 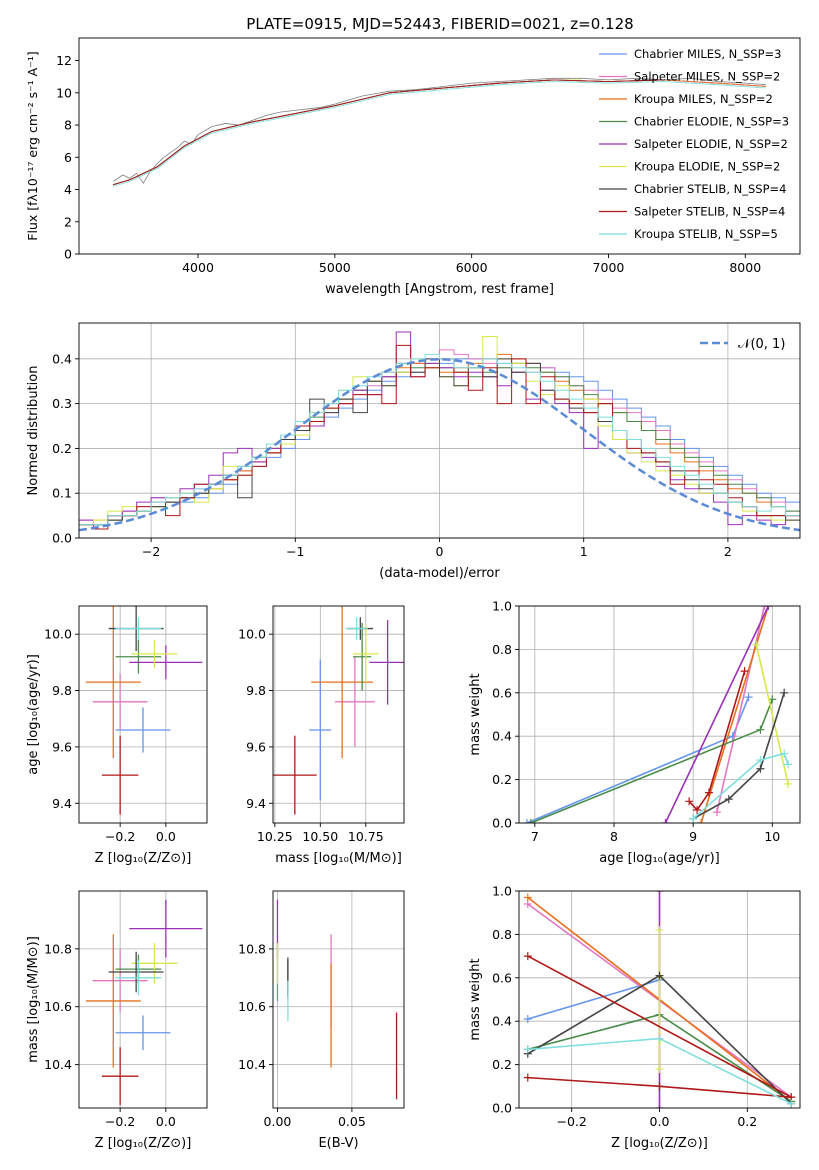 I want to click on x-tick-label: 10.75, so click(x=366, y=836).